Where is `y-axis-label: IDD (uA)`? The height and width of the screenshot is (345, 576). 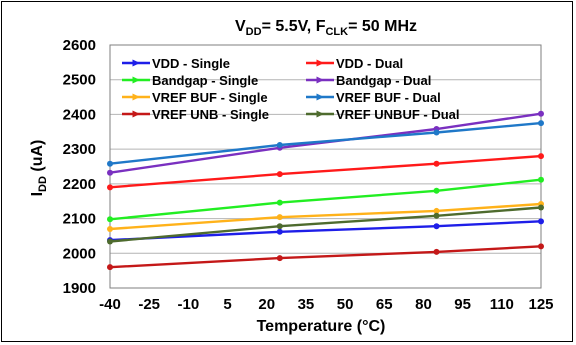 y-axis-label: IDD (uA) is located at coordinates (39, 168).